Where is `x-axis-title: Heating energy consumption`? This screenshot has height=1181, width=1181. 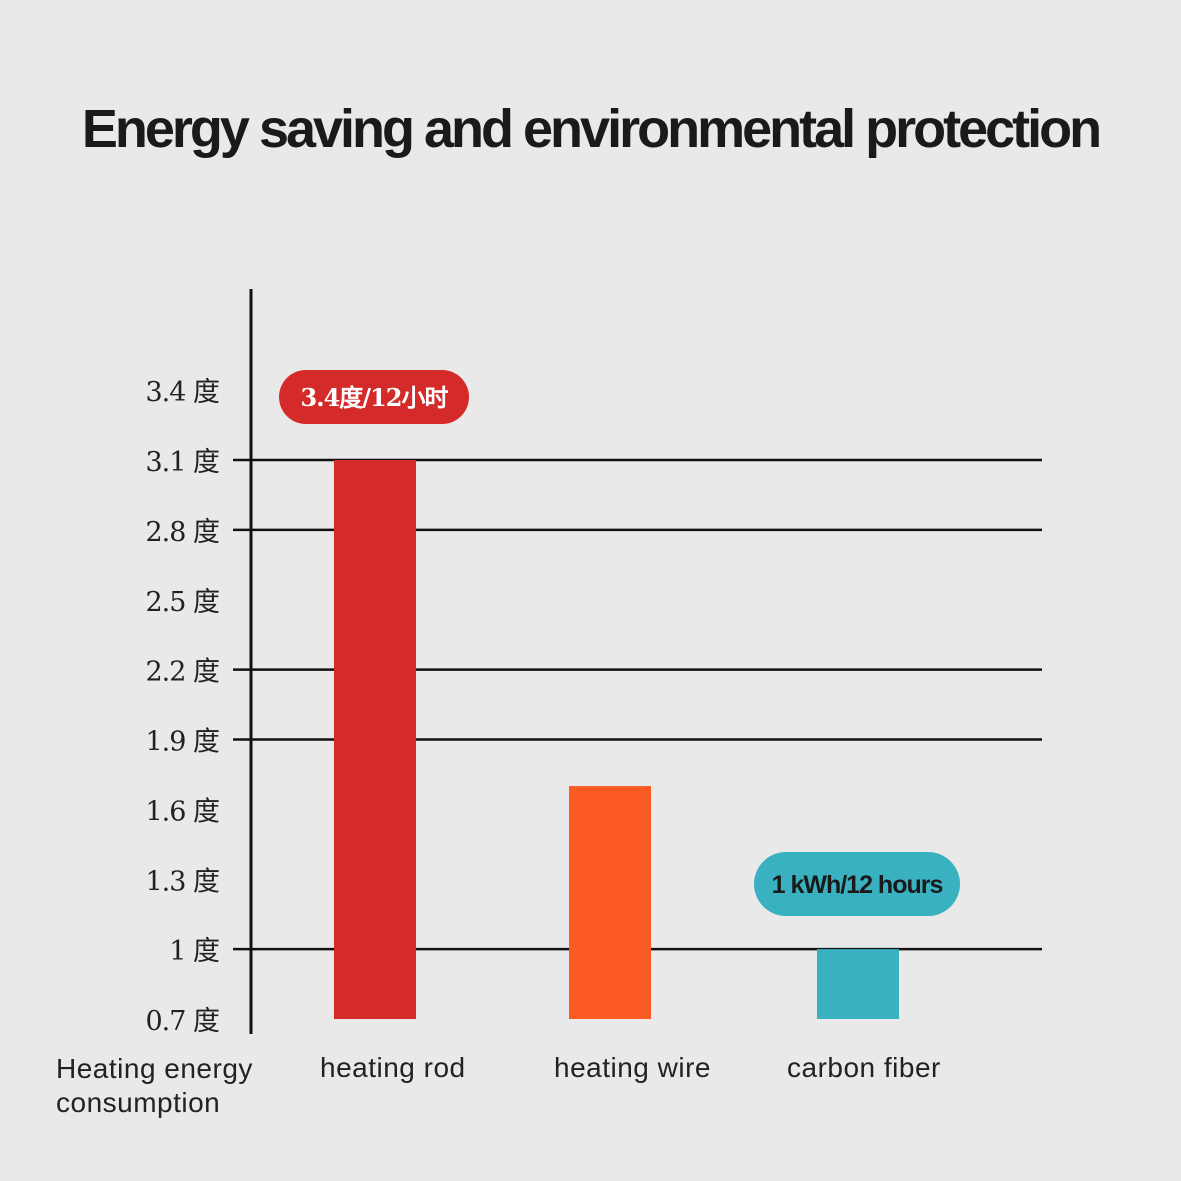 x-axis-title: Heating energy consumption is located at coordinates (154, 1085).